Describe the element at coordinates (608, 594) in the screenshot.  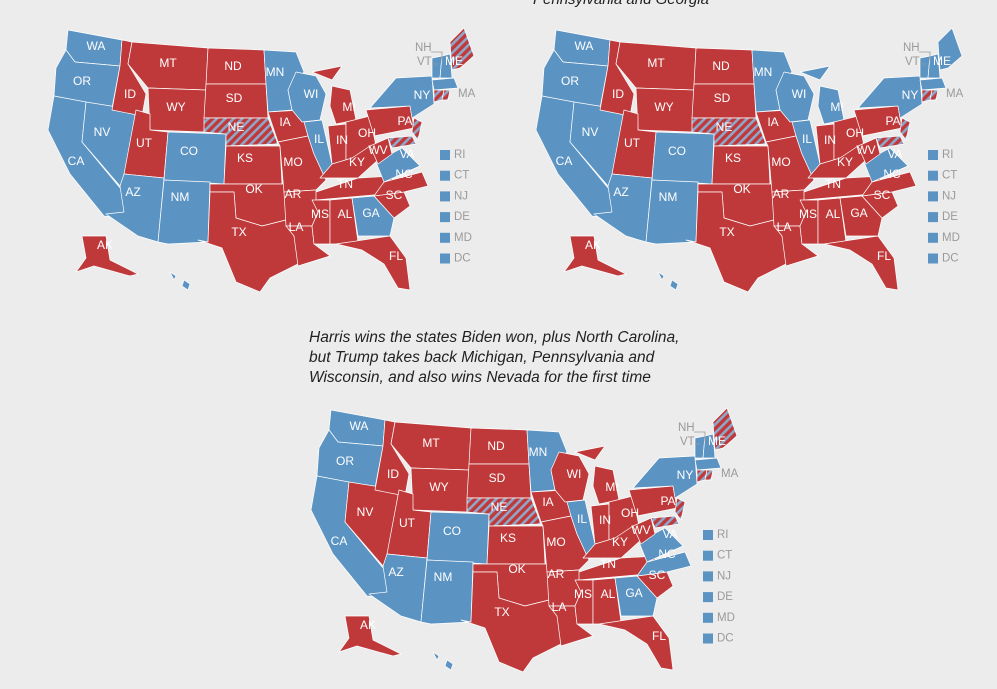
I see `state-label-al: AL` at that location.